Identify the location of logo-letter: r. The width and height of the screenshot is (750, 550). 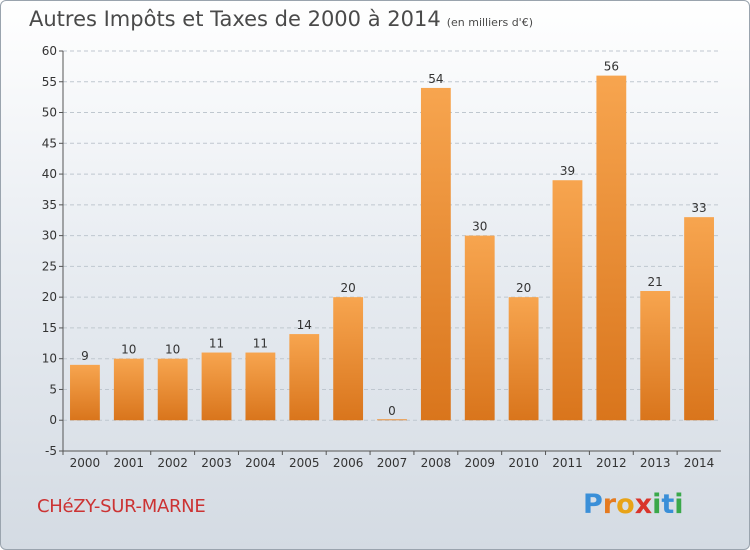
(609, 504).